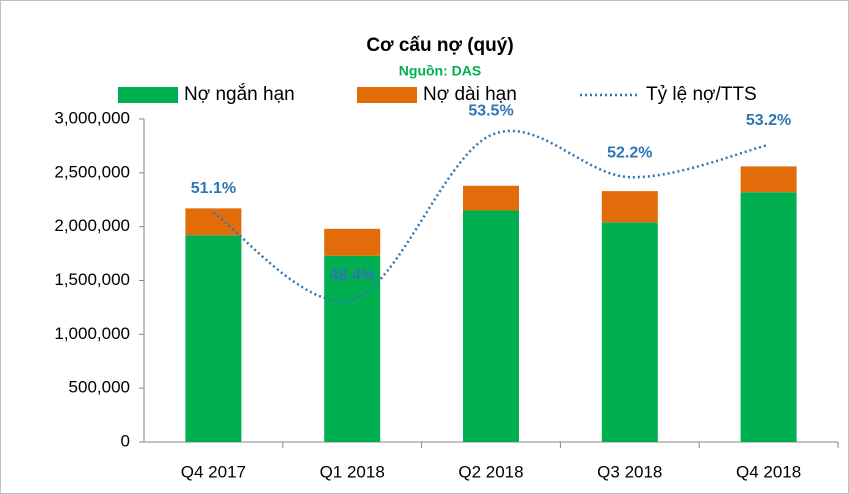 This screenshot has width=849, height=494. I want to click on chart-subtitle: Nguồn: DAS, so click(440, 71).